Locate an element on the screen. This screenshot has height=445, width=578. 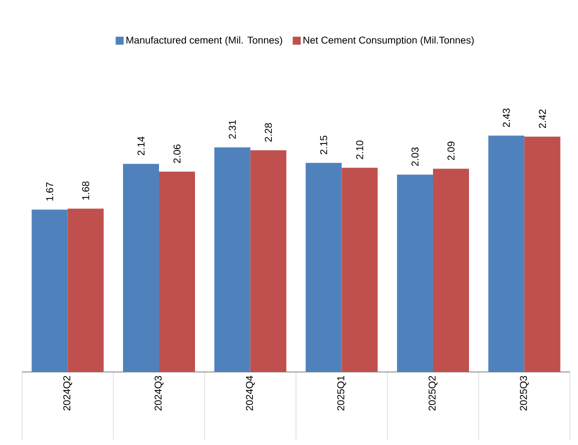
data-label: 2.03 is located at coordinates (415, 156).